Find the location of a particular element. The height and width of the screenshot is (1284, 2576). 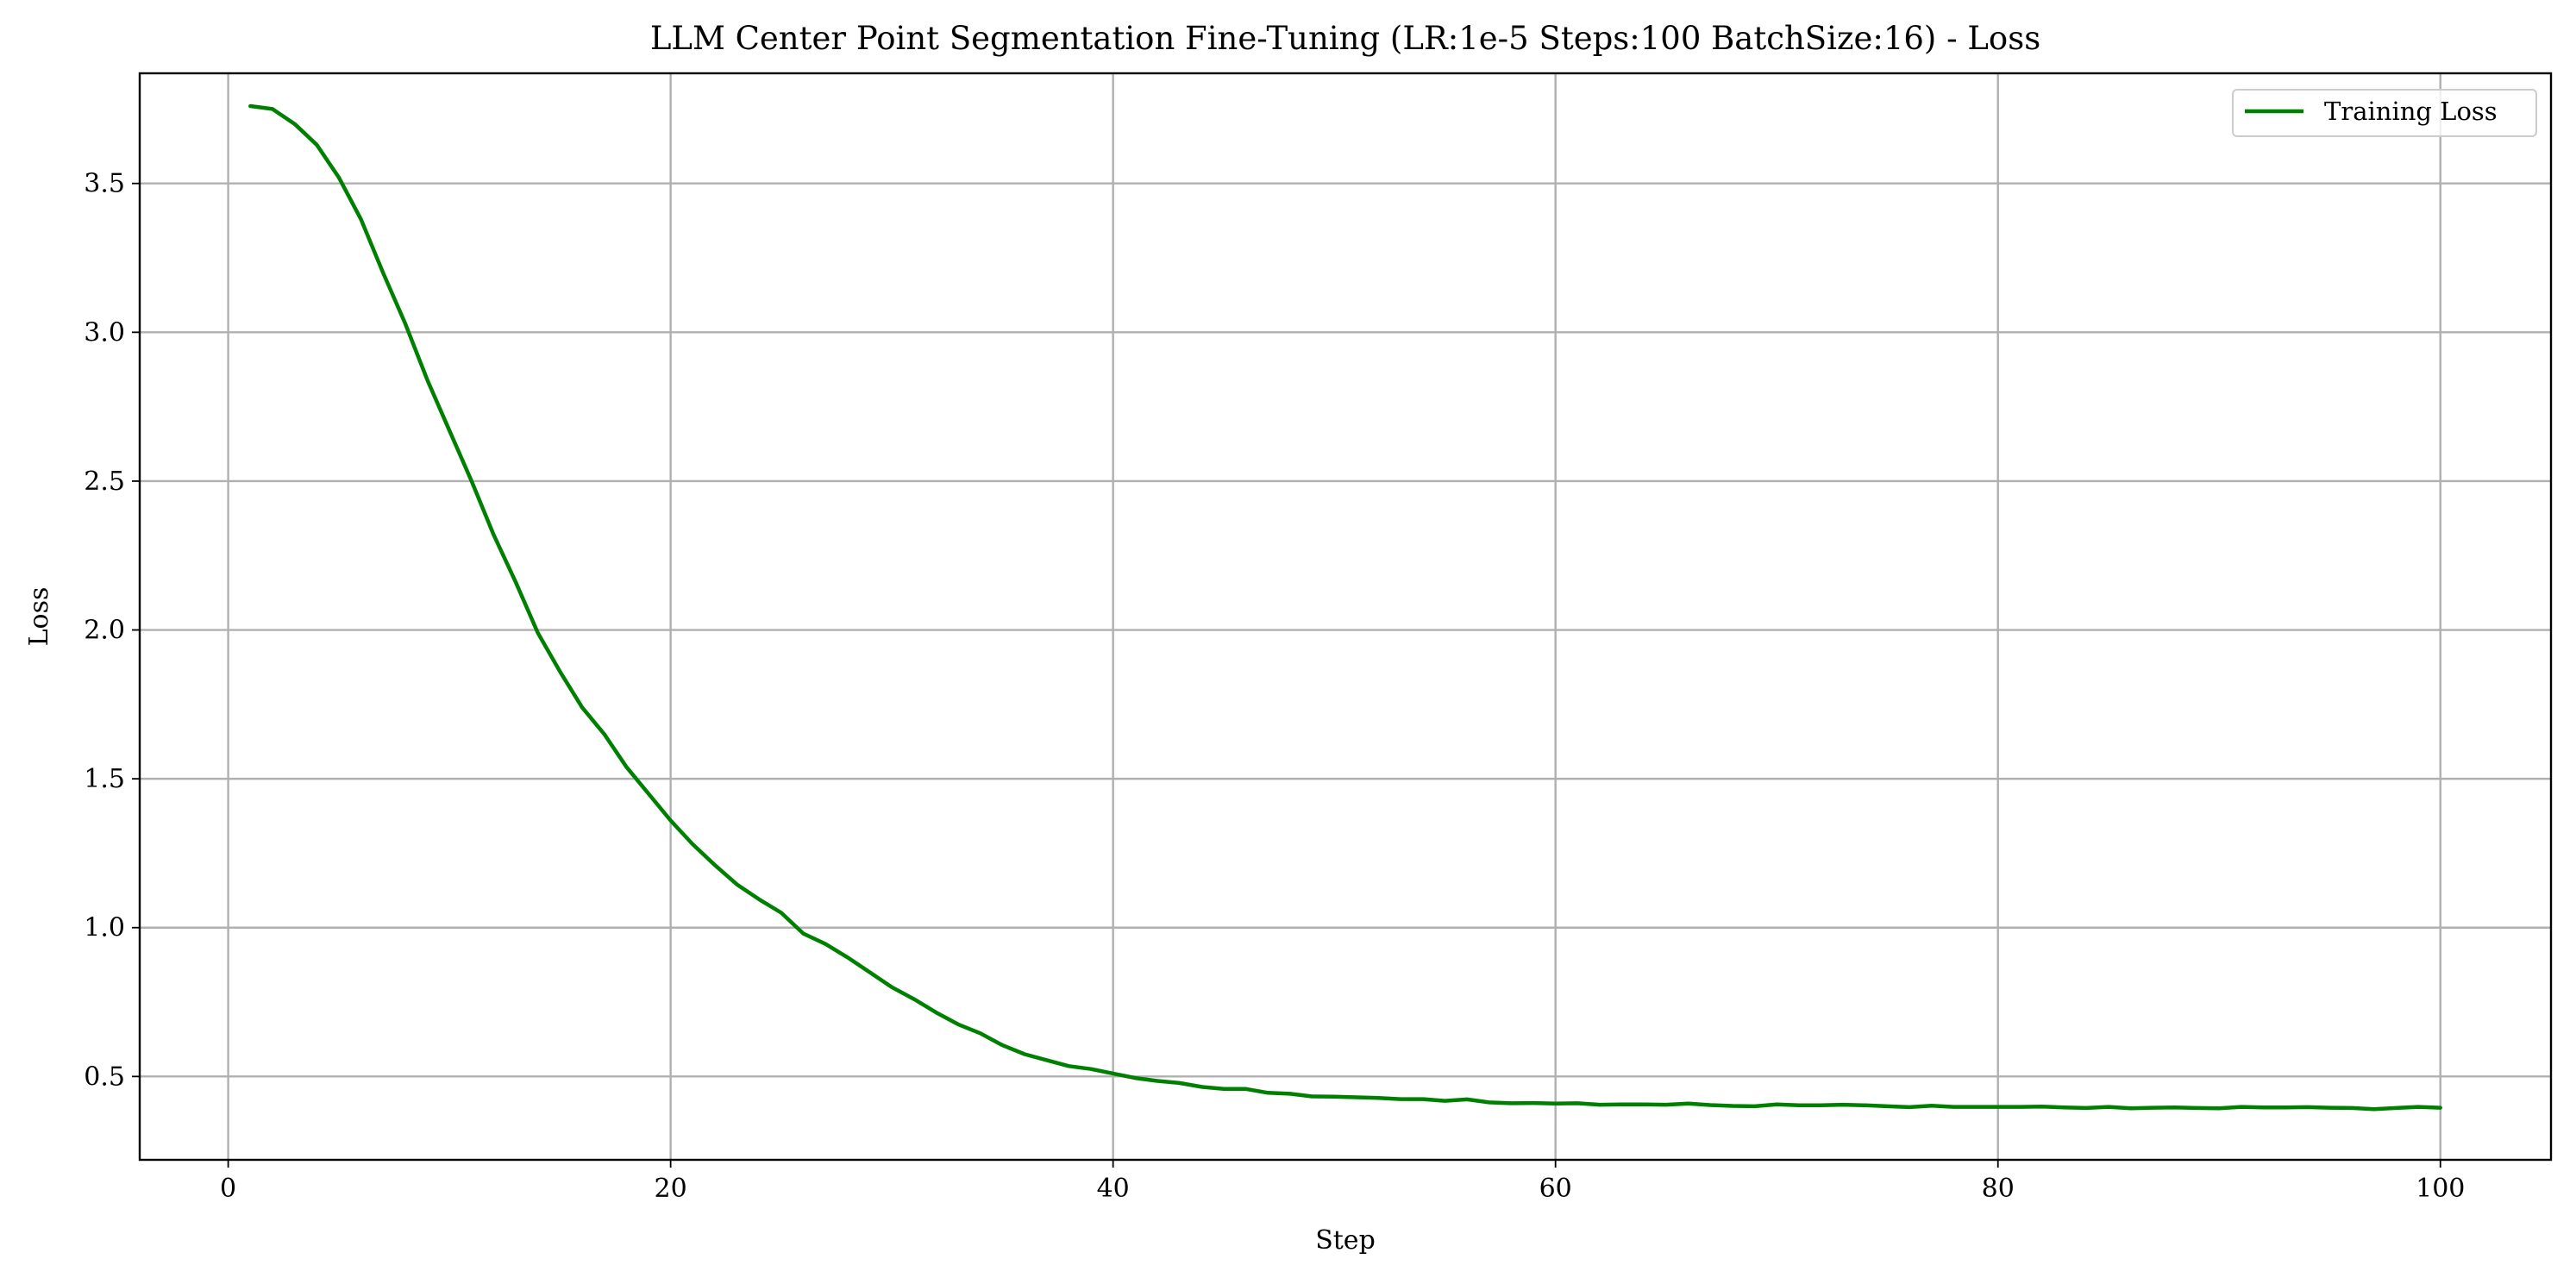

y-tick-label: 1.0 is located at coordinates (104, 928).